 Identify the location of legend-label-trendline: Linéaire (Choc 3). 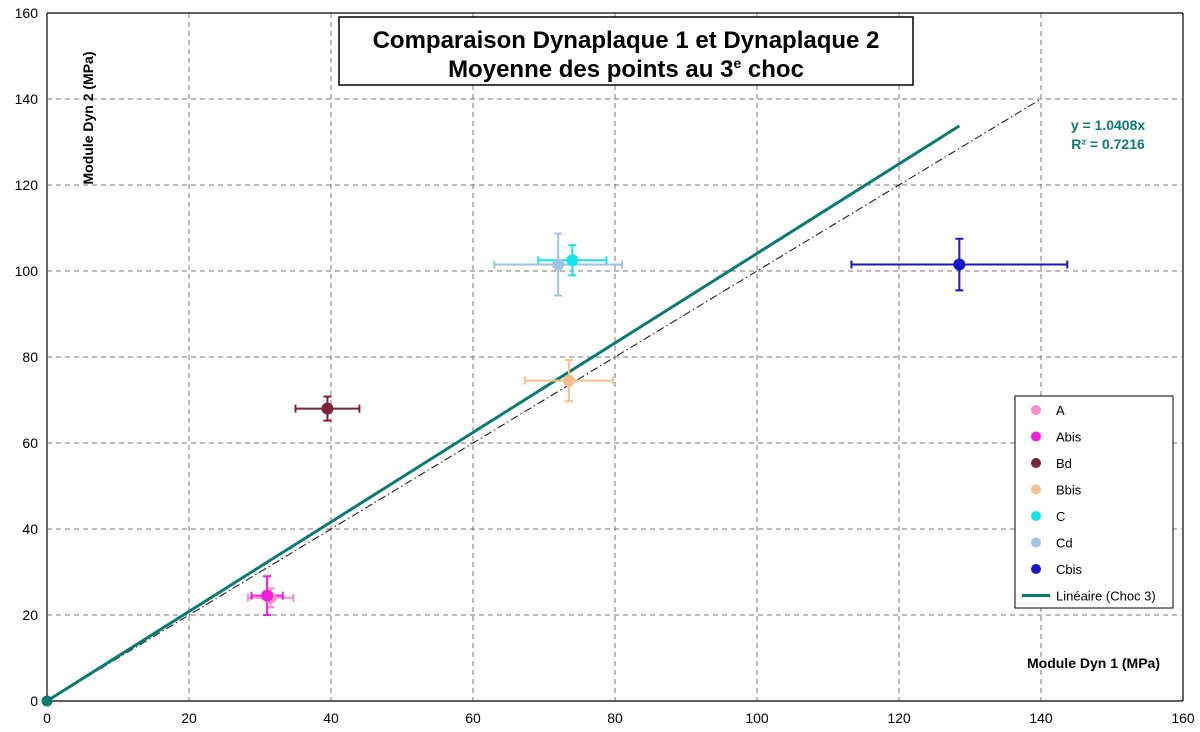
(1106, 596).